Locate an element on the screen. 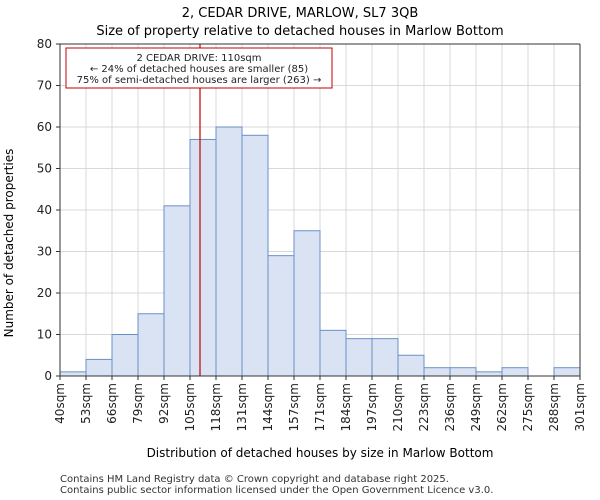 This screenshot has height=500, width=600. x-tick-label: 210sqm is located at coordinates (398, 407).